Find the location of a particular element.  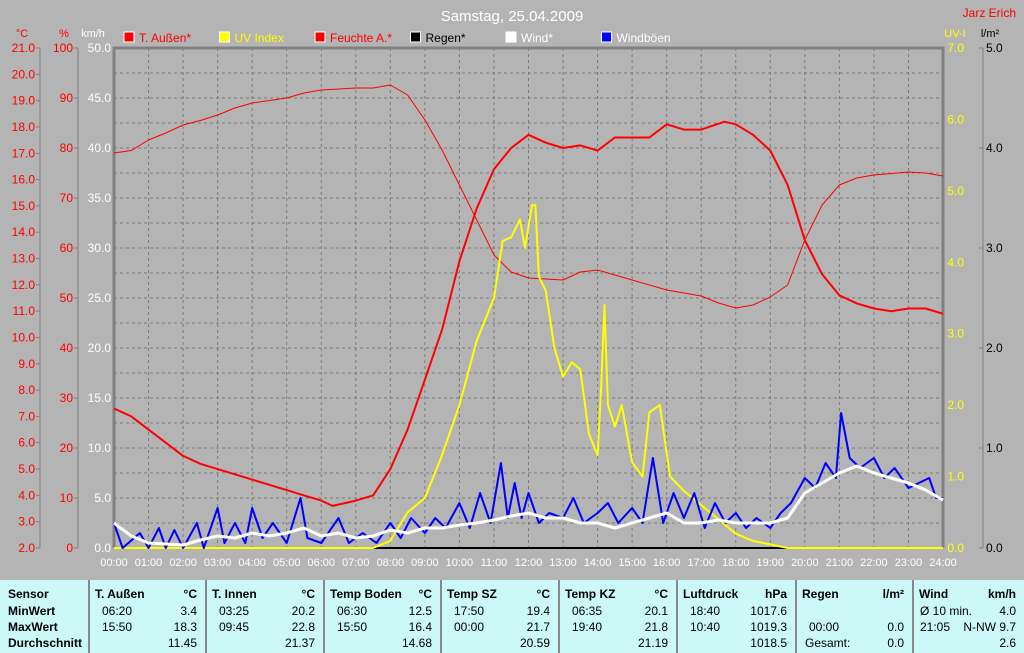

column-unit: km/h is located at coordinates (1001, 594).